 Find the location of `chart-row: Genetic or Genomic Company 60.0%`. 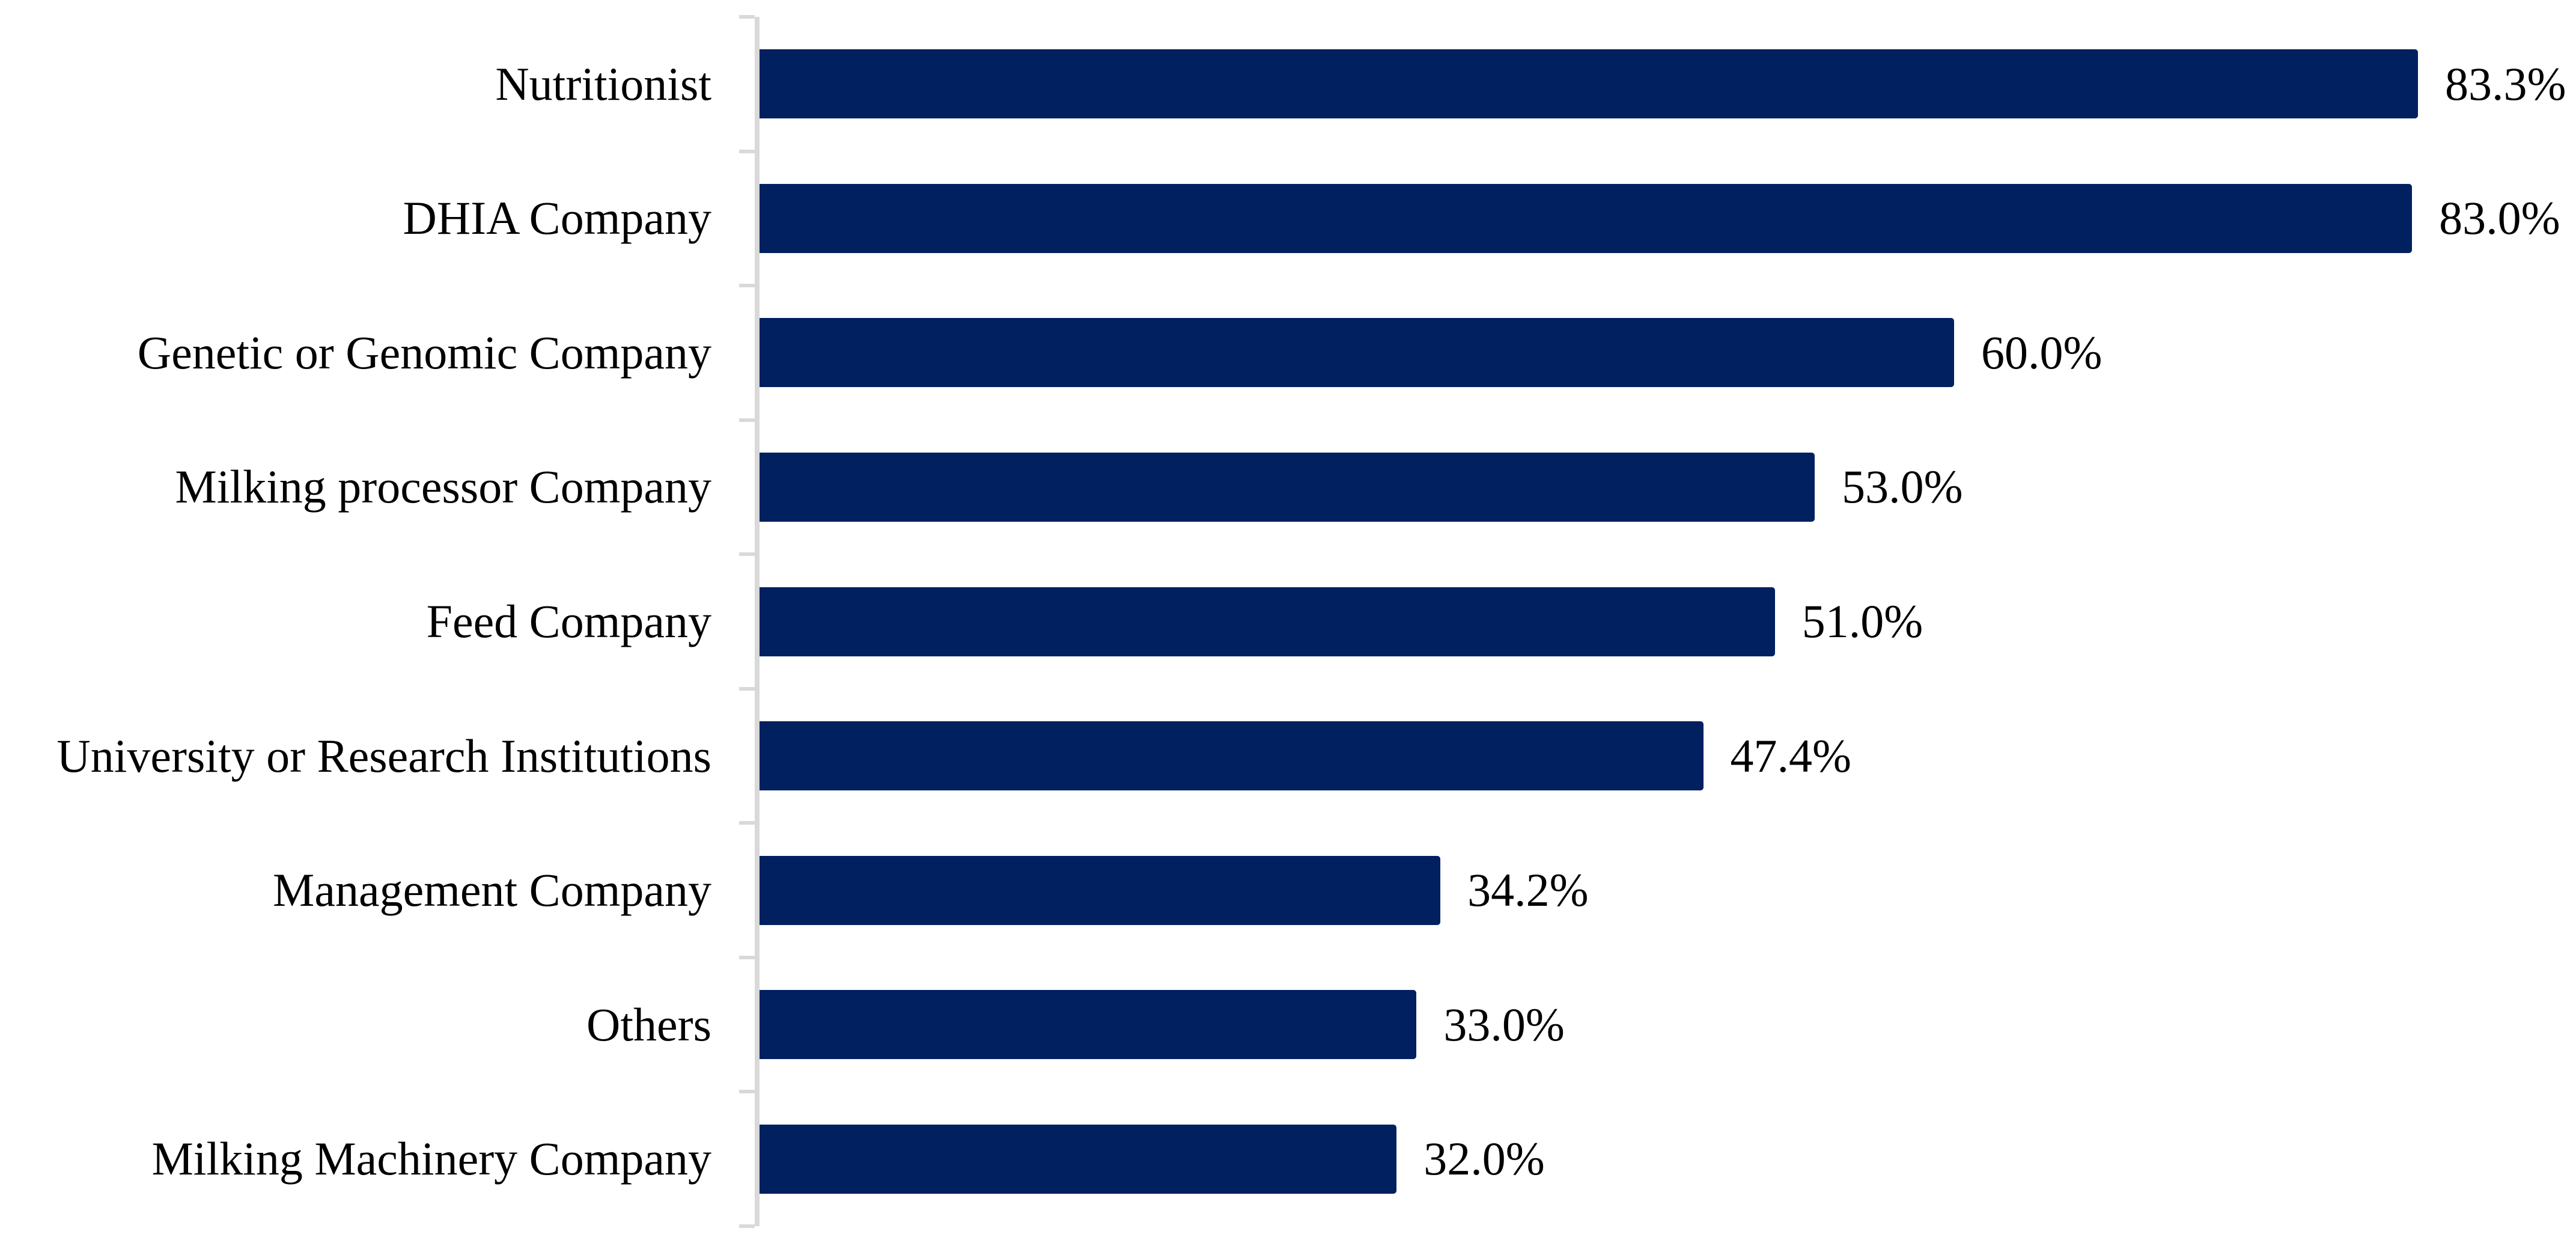

chart-row: Genetic or Genomic Company 60.0% is located at coordinates (1288, 353).